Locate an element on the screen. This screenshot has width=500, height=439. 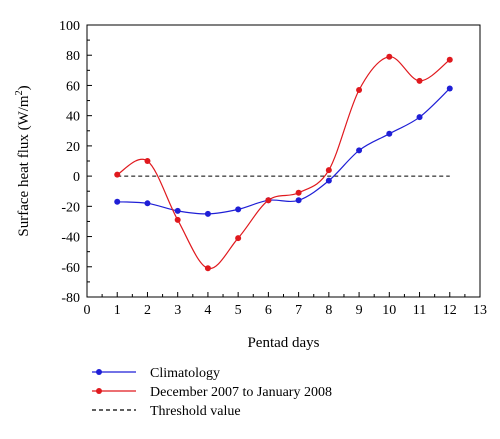
y-axis-title: Surface heat flux (W/m2) is located at coordinates (23, 160).